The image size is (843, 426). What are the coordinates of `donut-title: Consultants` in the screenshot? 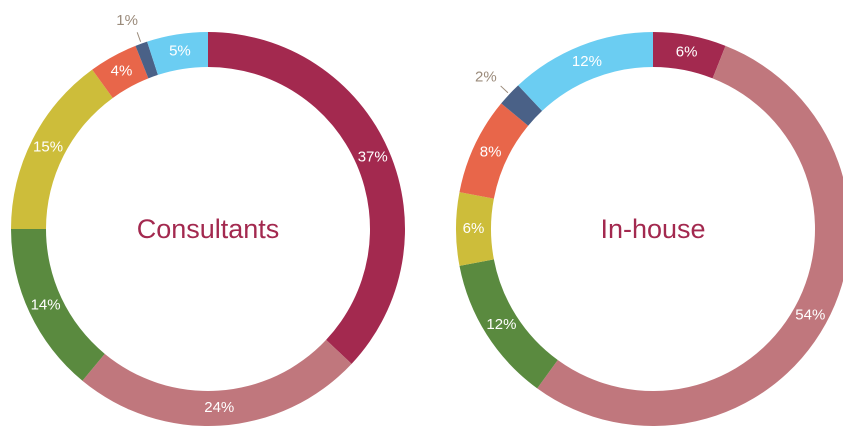 It's located at (208, 229).